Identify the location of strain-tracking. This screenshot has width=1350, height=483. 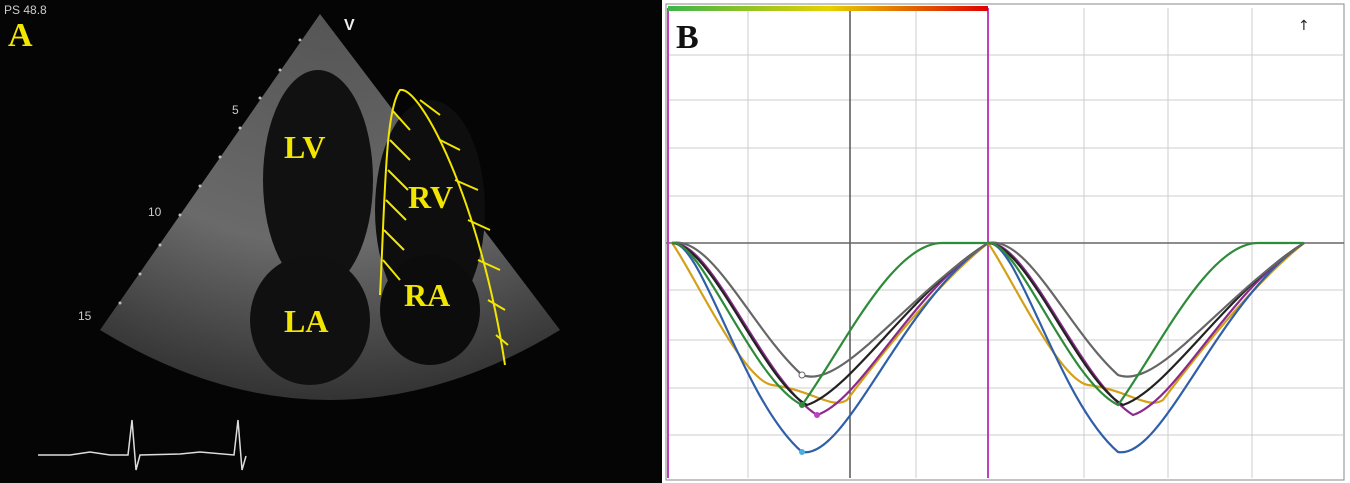
(444, 227).